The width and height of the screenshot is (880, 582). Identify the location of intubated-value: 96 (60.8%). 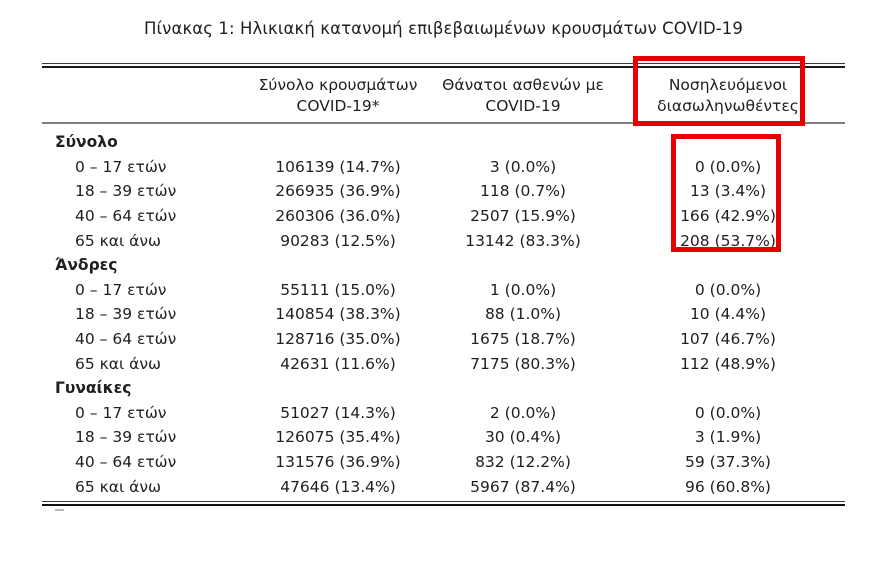
(728, 486).